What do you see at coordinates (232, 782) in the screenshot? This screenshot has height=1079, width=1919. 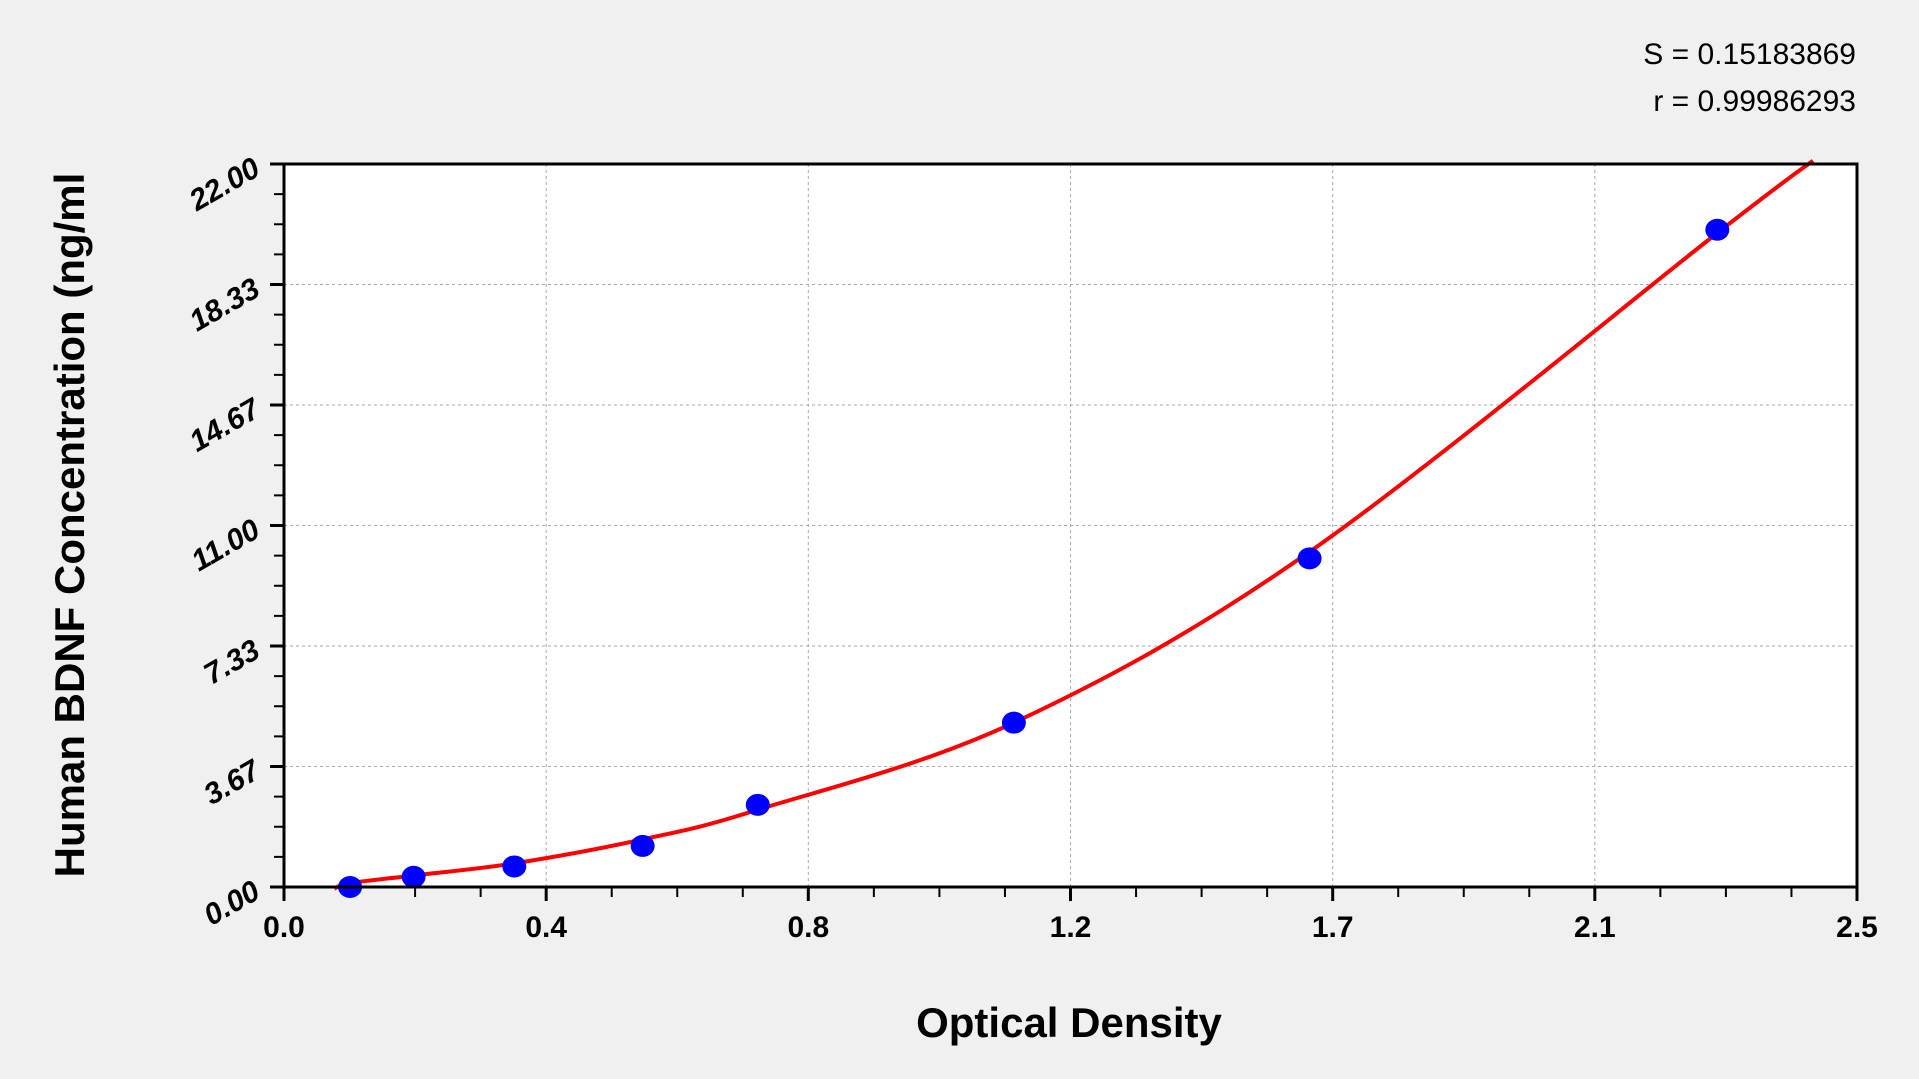 I see `y-tick-label: 3.67` at bounding box center [232, 782].